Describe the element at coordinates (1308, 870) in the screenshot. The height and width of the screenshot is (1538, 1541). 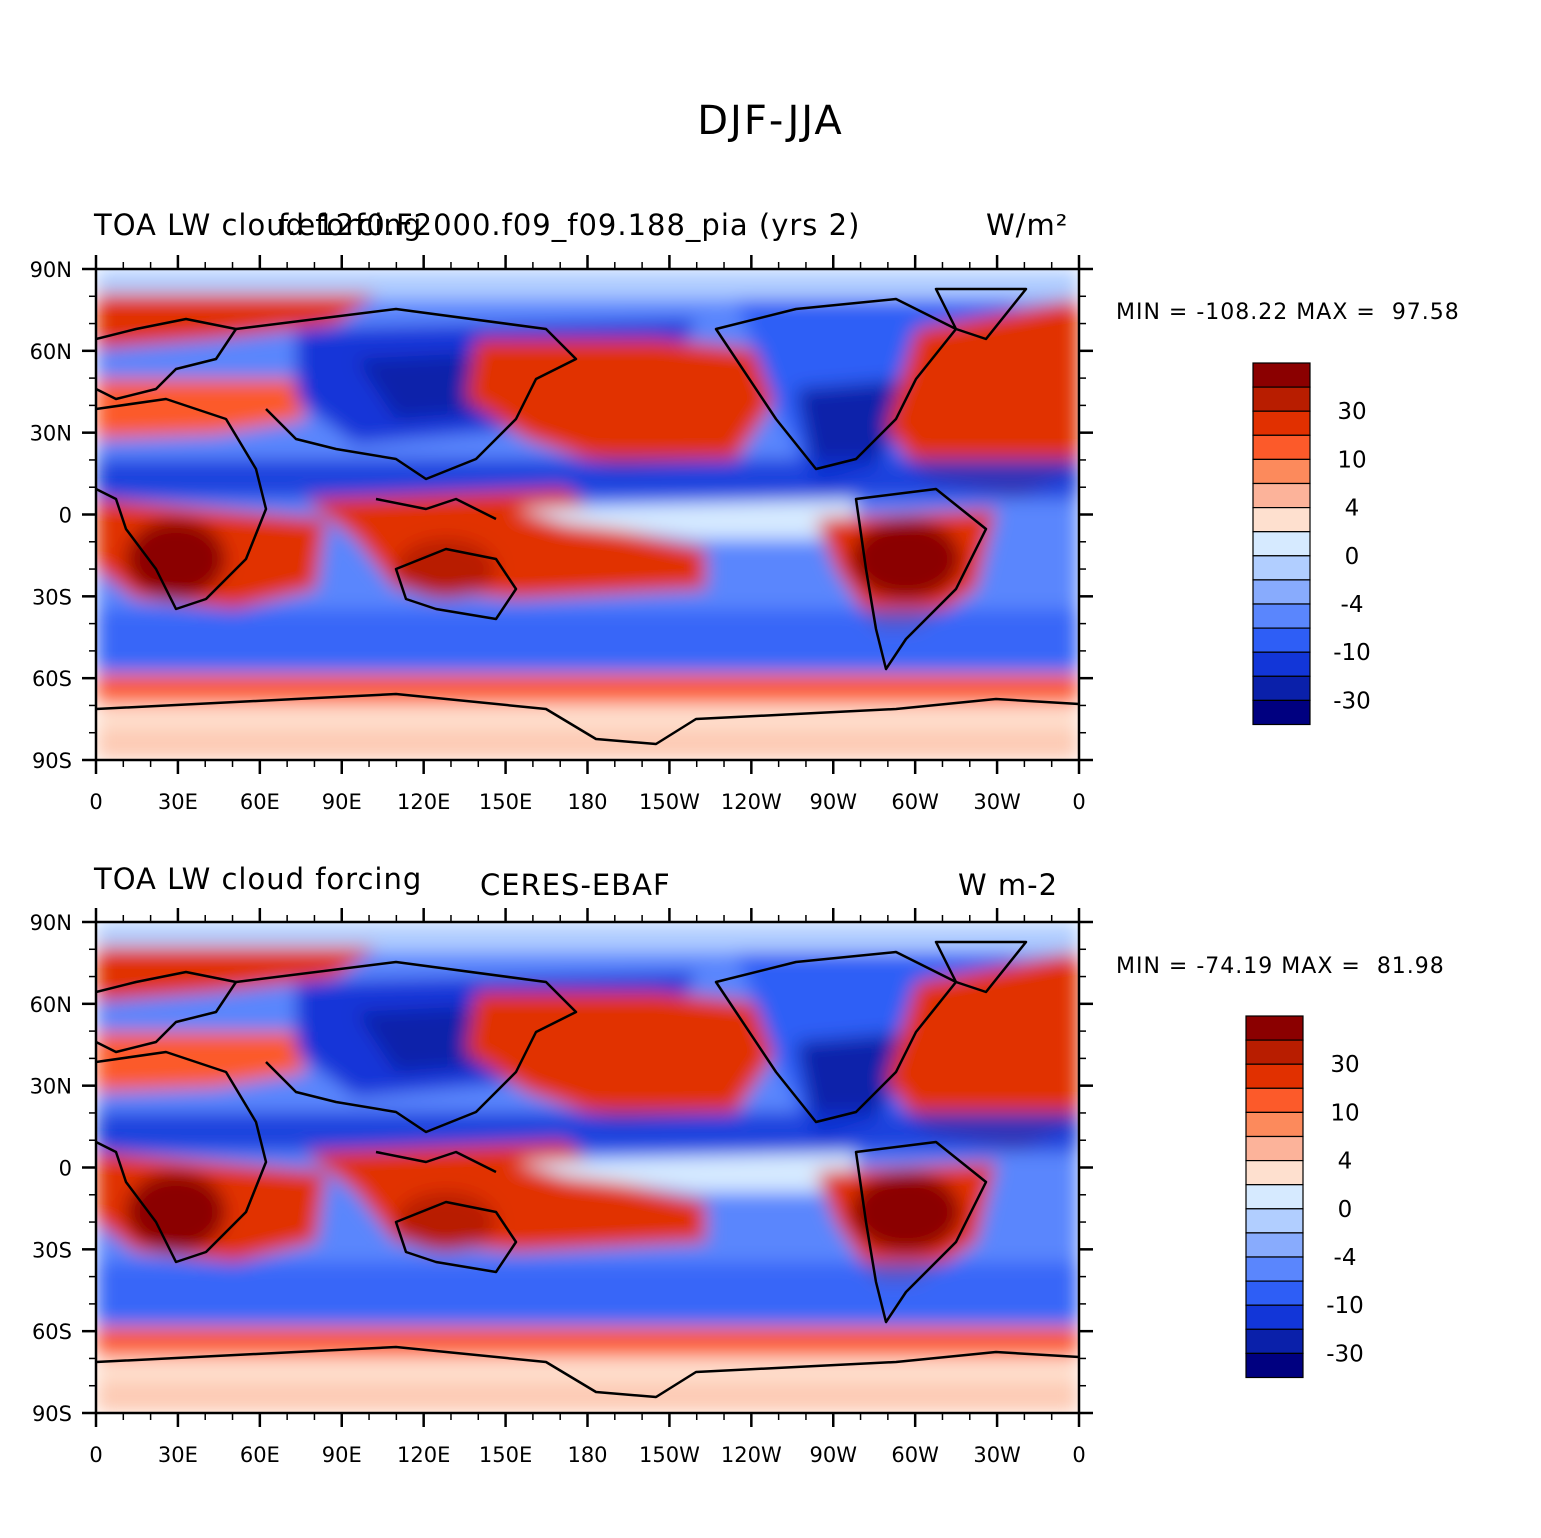
I see `colorbar-layer: 30 10 4 0 -4 -10 -30 30 10 4 0 -4 -10 -30` at that location.